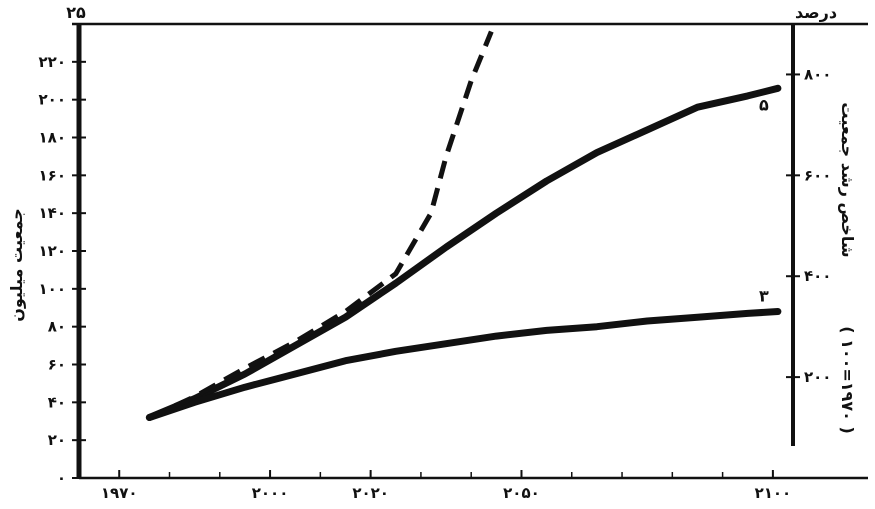 The image size is (875, 509). What do you see at coordinates (76, 12) in the screenshot?
I see `corner-left-label: ۲۵` at bounding box center [76, 12].